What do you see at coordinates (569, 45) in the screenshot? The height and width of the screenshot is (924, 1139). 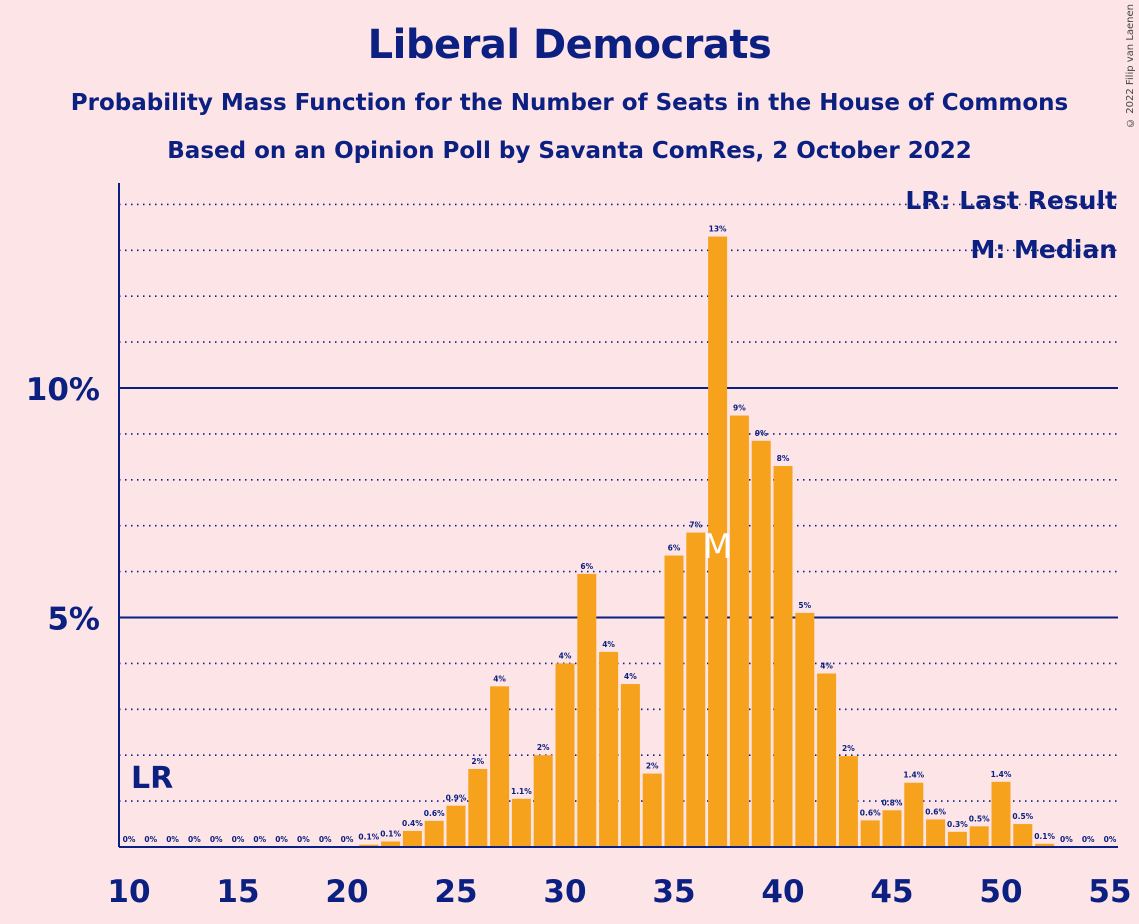 I see `chart-title: Liberal Democrats` at bounding box center [569, 45].